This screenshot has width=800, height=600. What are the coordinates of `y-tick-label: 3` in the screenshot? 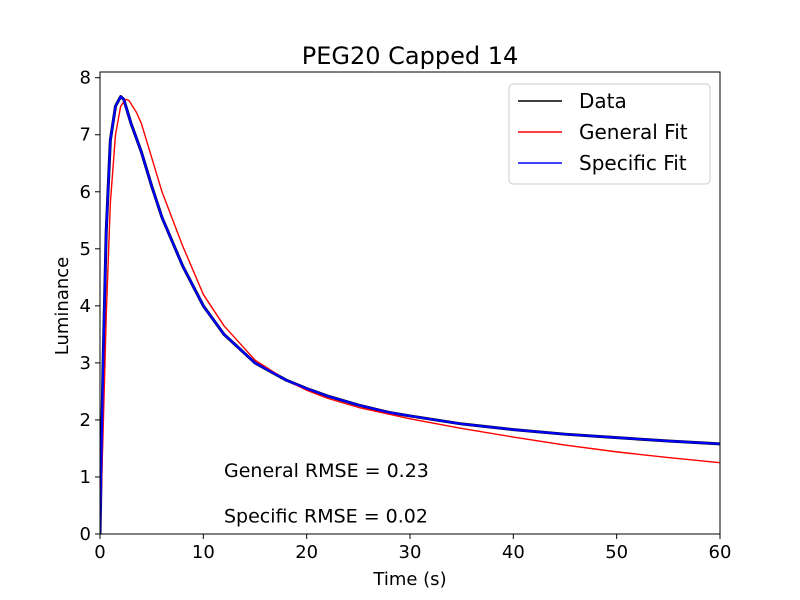 It's located at (85, 363).